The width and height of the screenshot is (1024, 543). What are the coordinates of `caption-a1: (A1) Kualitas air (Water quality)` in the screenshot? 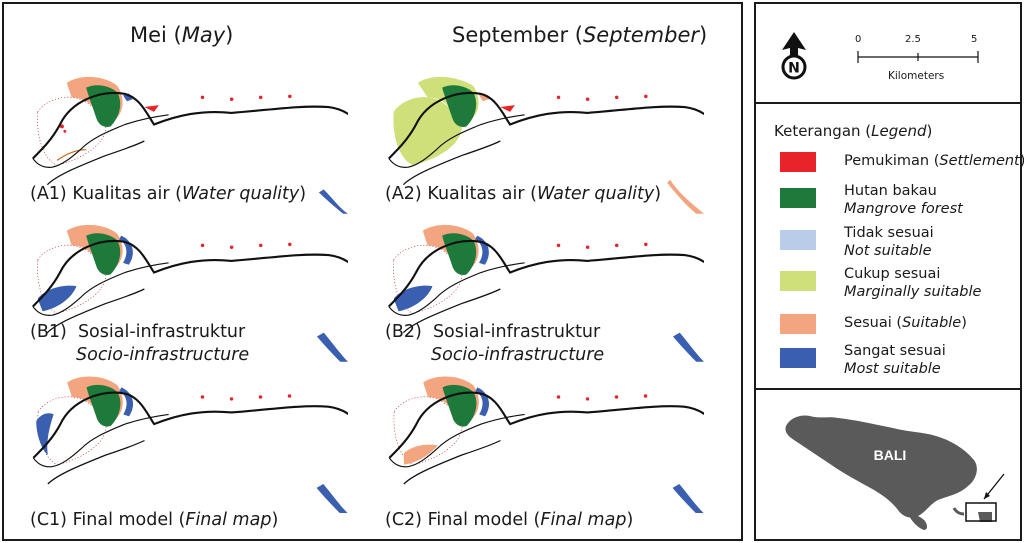 It's located at (168, 194).